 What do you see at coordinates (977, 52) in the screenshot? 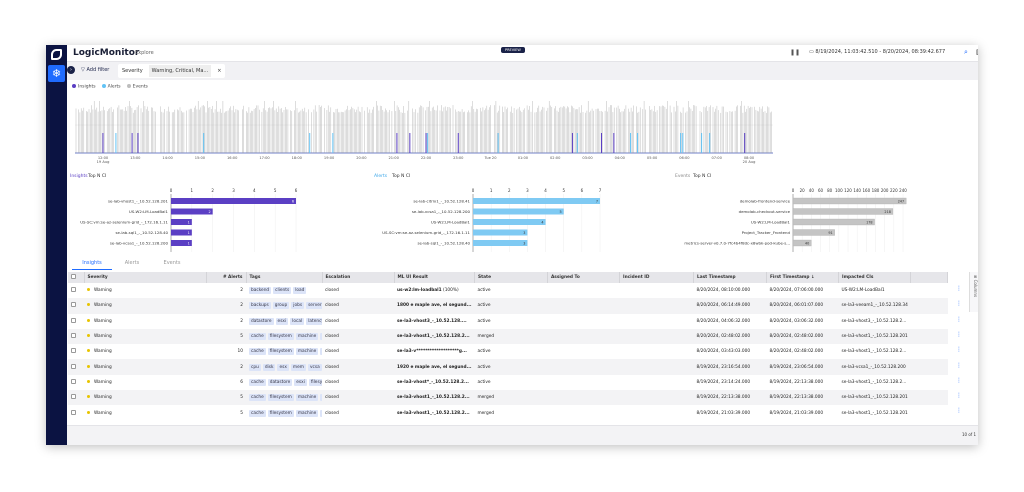
I see `layout-icon: ▥` at bounding box center [977, 52].